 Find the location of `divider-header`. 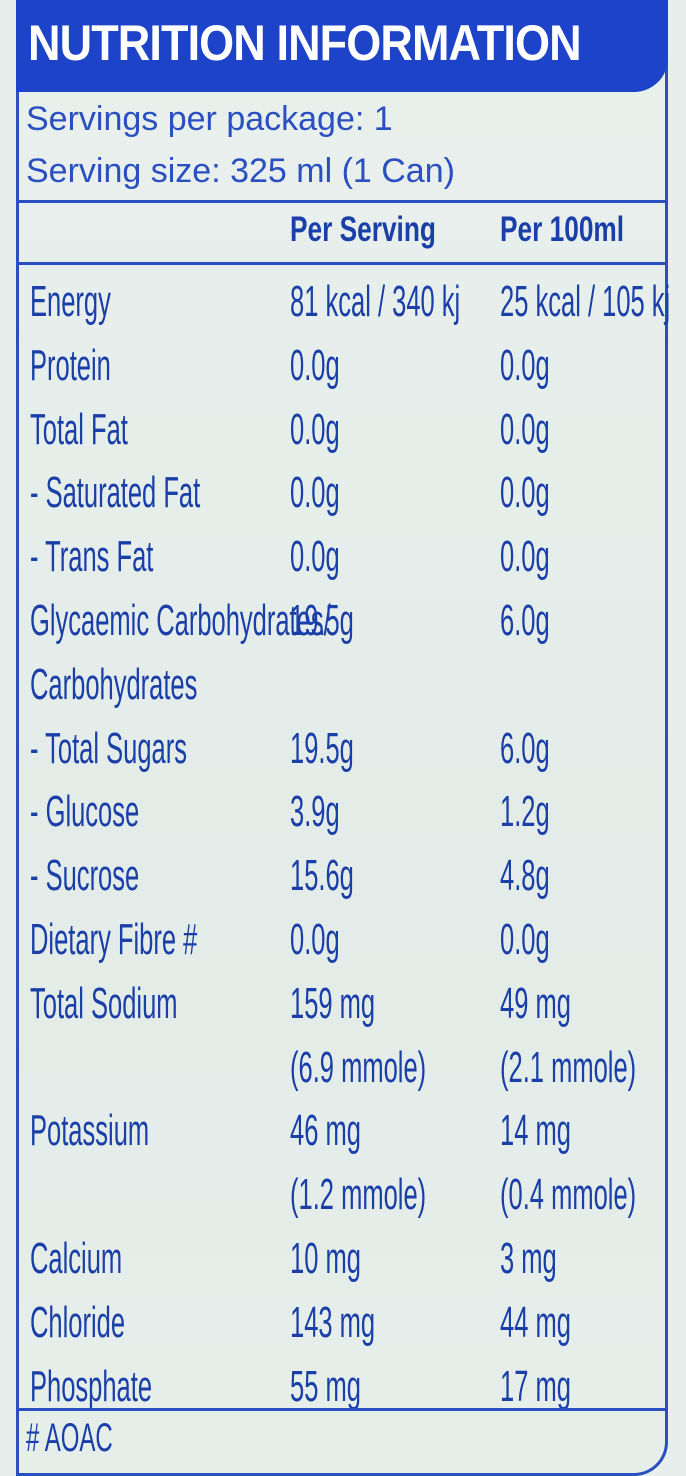

divider-header is located at coordinates (342, 263).